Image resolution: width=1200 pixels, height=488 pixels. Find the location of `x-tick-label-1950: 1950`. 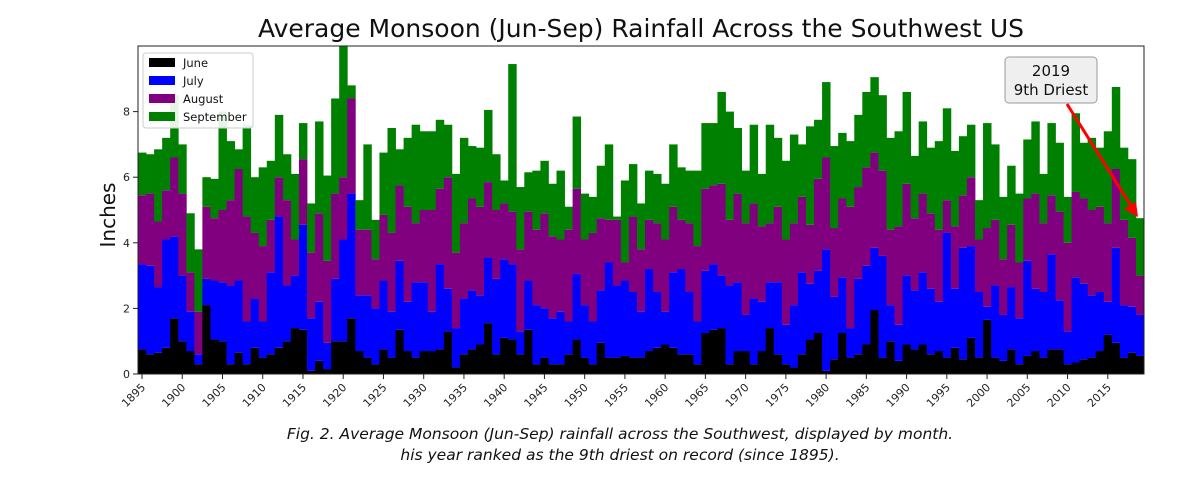

x-tick-label-1950: 1950 is located at coordinates (576, 395).